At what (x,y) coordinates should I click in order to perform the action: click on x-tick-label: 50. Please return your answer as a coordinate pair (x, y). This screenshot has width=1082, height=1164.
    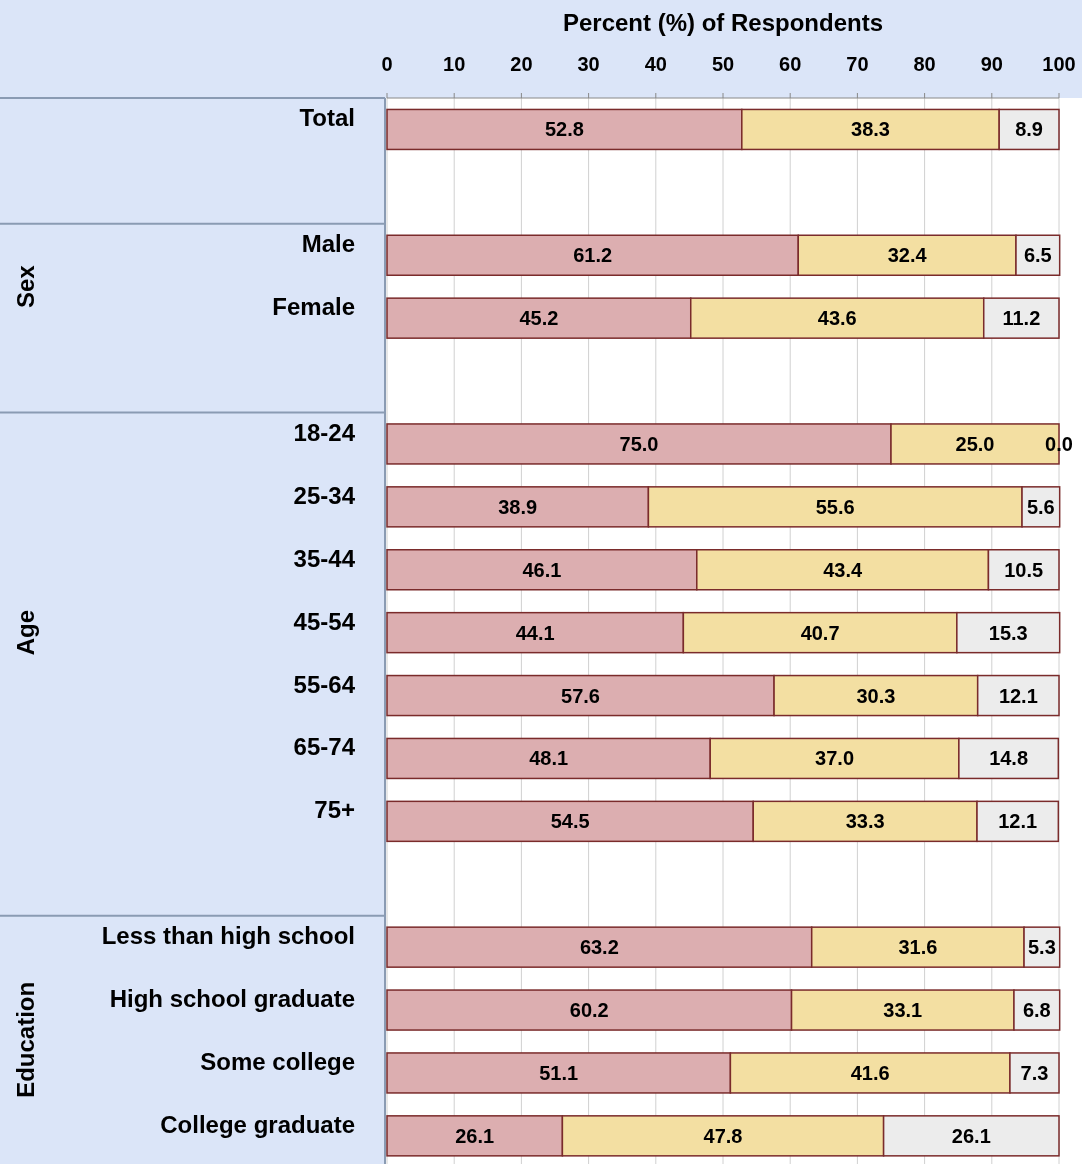
    Looking at the image, I should click on (723, 64).